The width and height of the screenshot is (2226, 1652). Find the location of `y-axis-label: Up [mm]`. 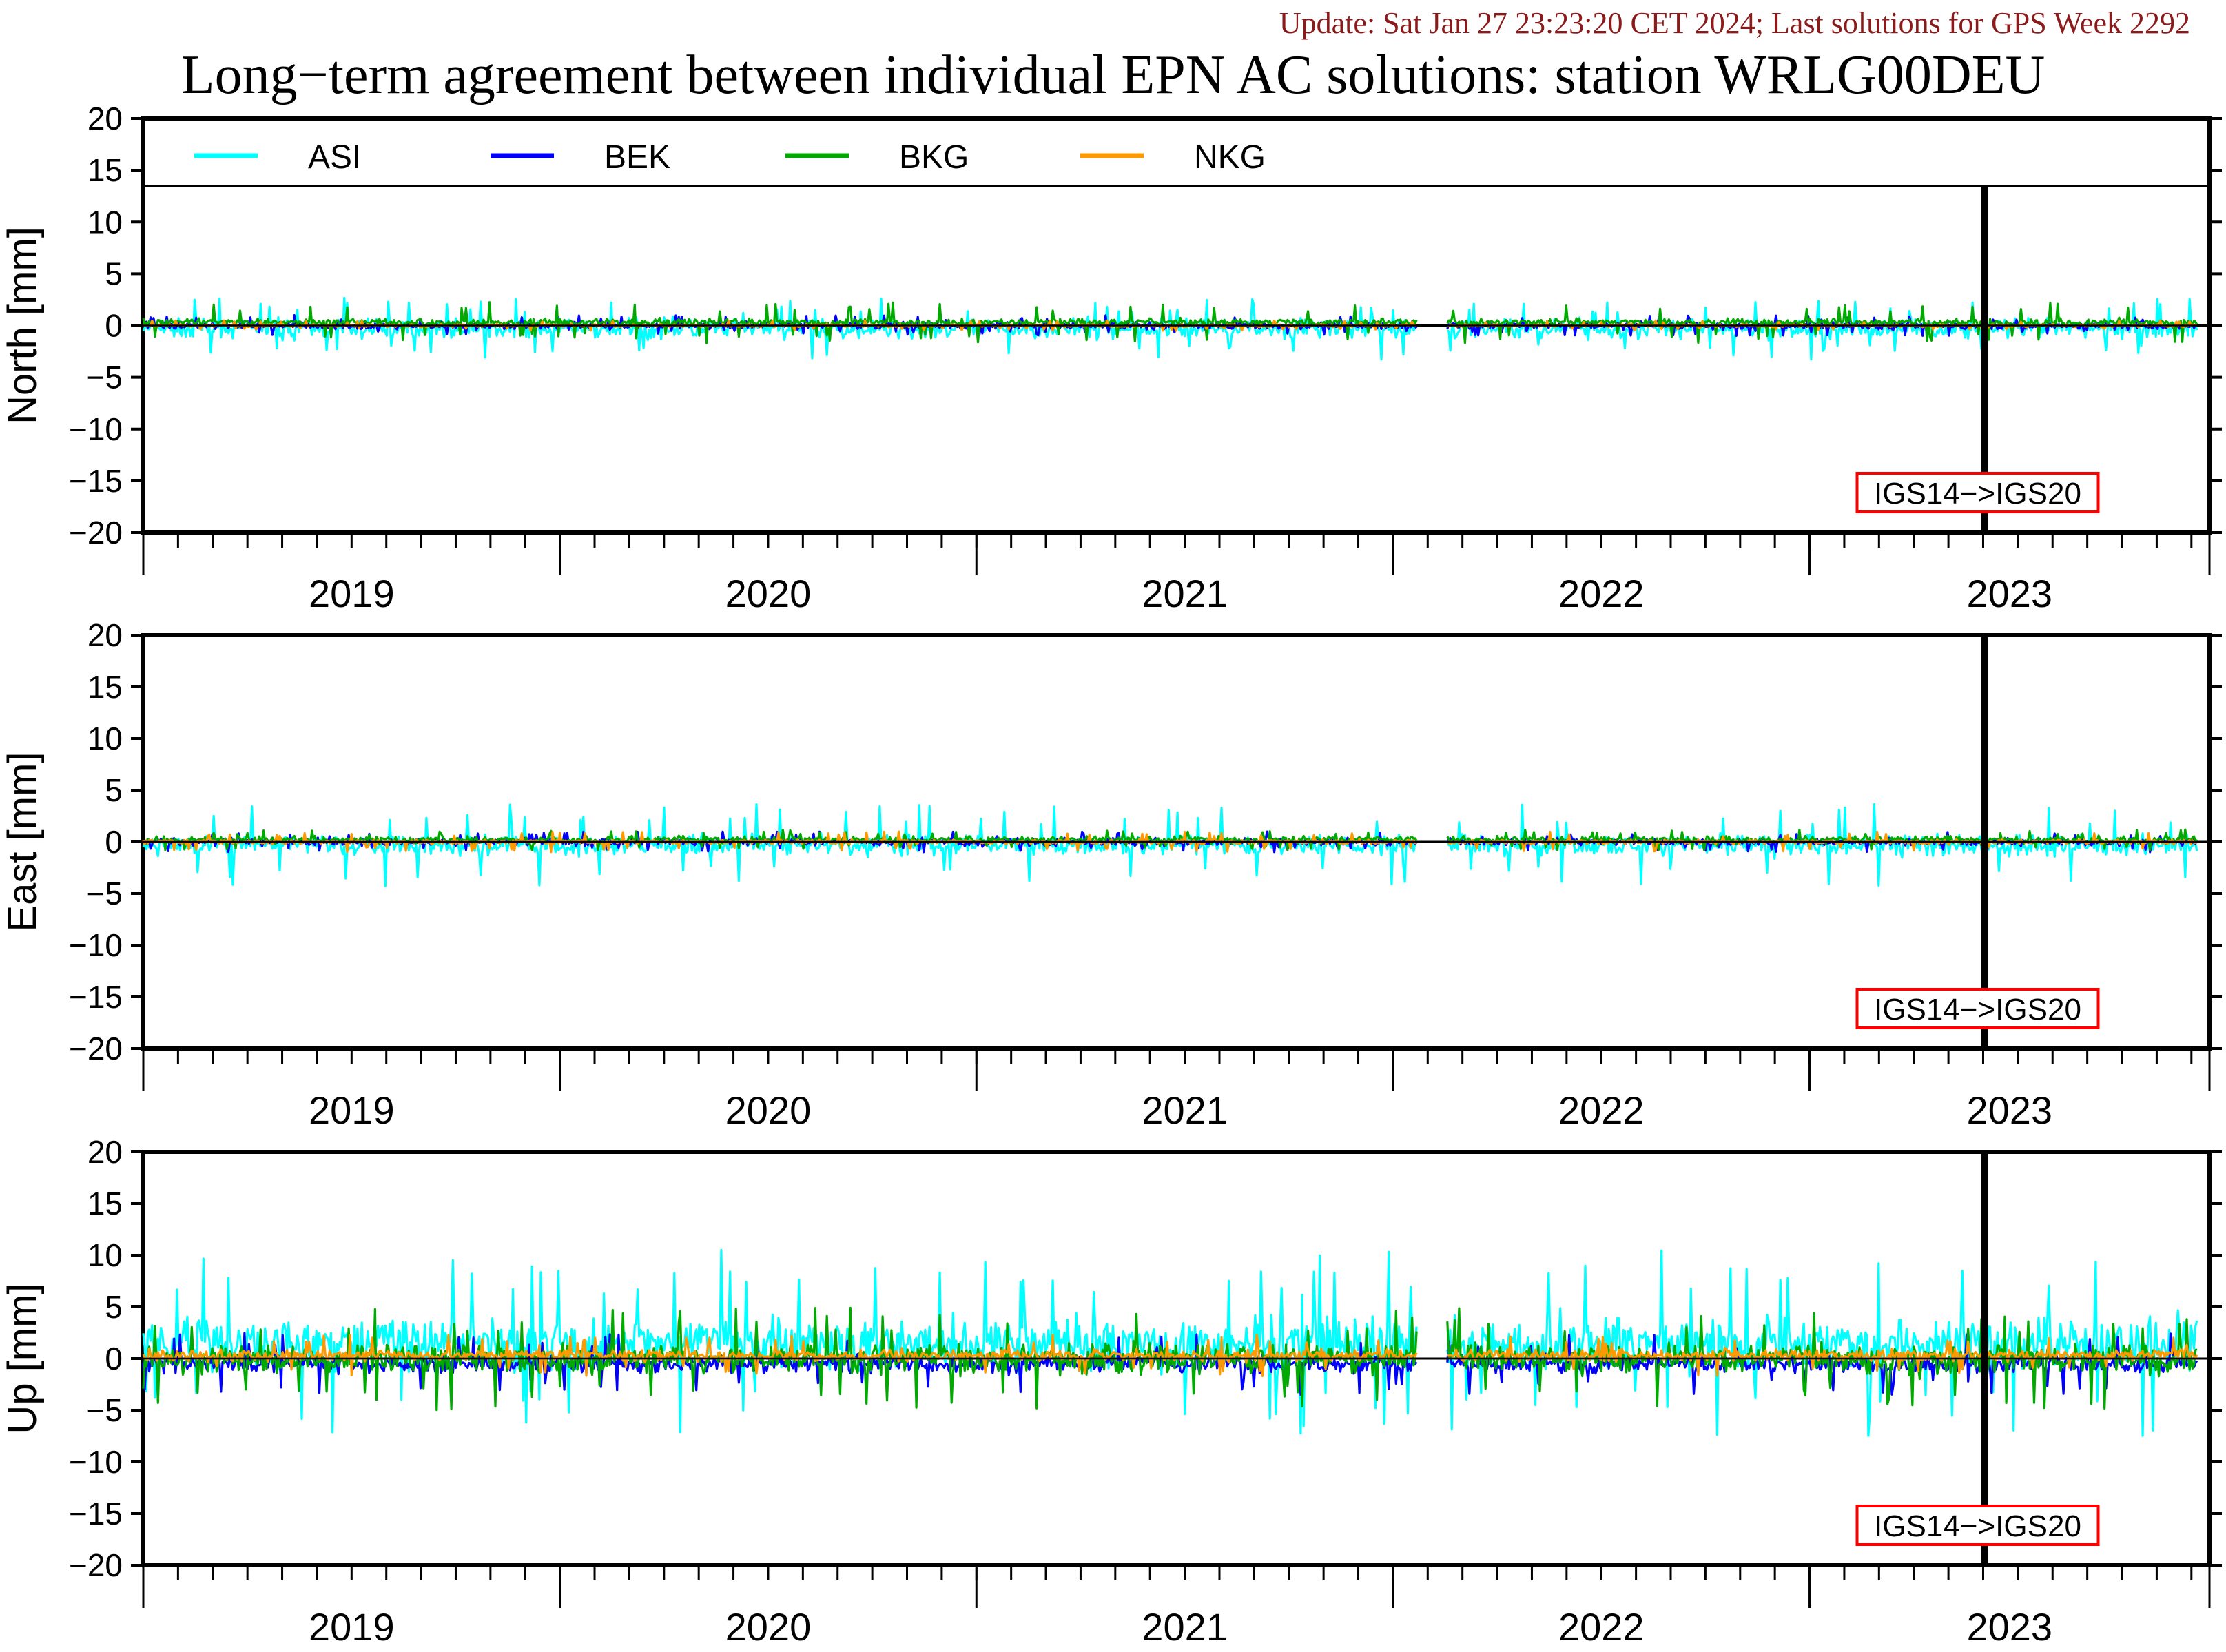

y-axis-label: Up [mm] is located at coordinates (22, 1358).